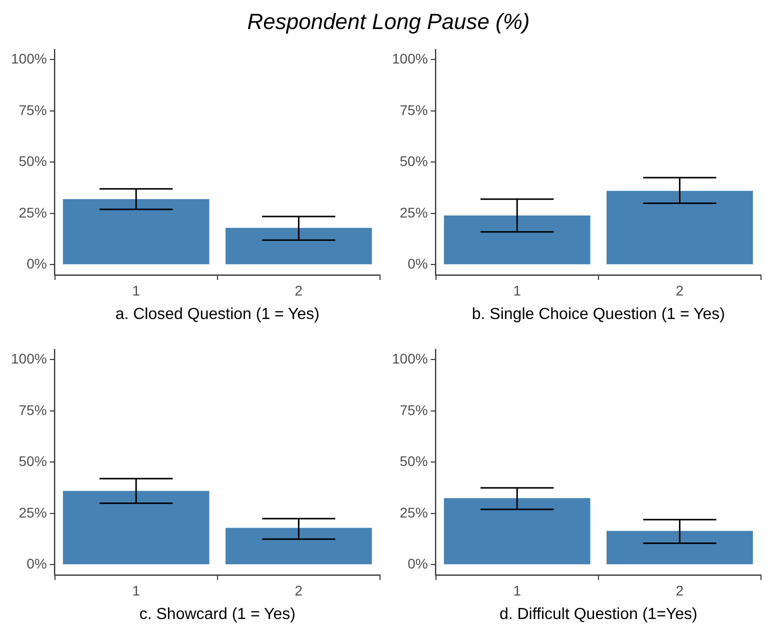 The image size is (777, 634). Describe the element at coordinates (217, 614) in the screenshot. I see `x-axis-title: c. Showcard (1 = Yes)` at that location.